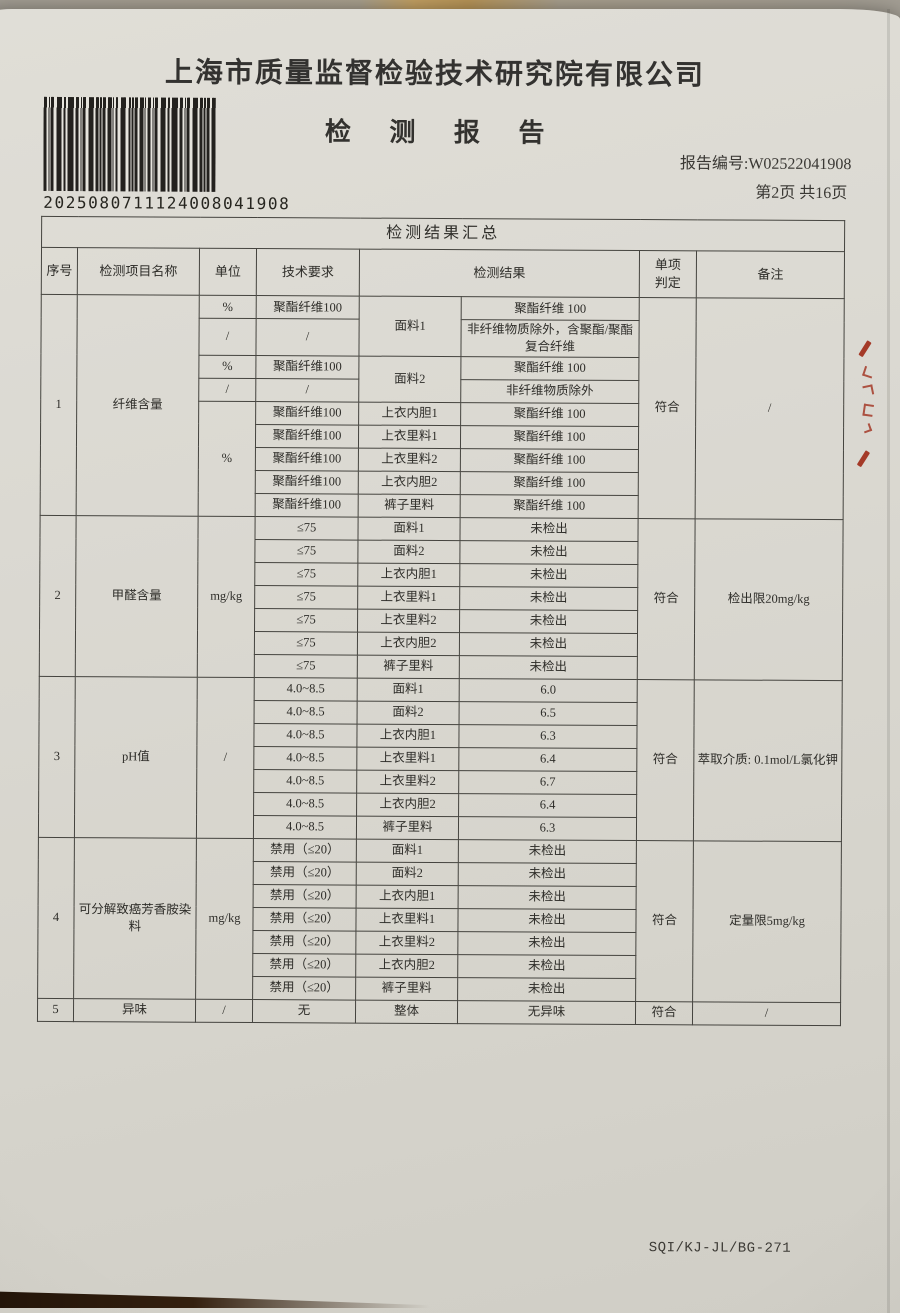  Describe the element at coordinates (307, 337) in the screenshot. I see `cell-requirement: /` at that location.